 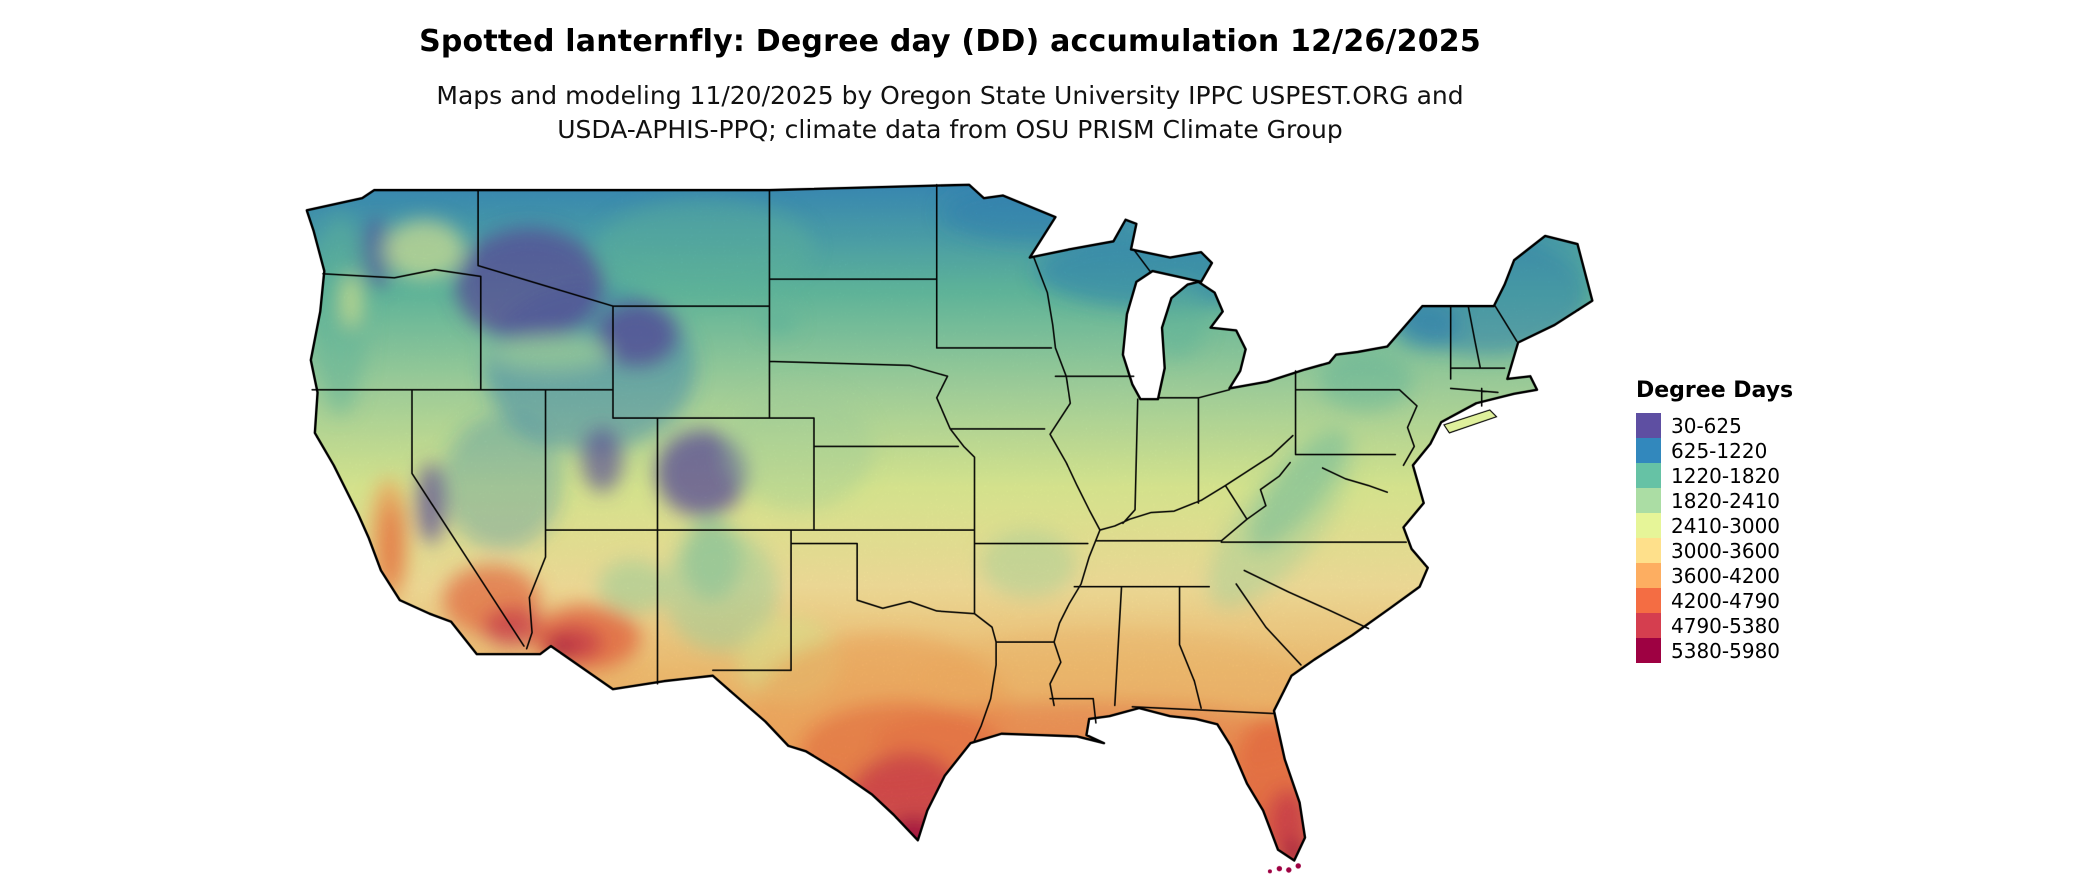 What do you see at coordinates (1726, 500) in the screenshot?
I see `legend-label: 1820-2410` at bounding box center [1726, 500].